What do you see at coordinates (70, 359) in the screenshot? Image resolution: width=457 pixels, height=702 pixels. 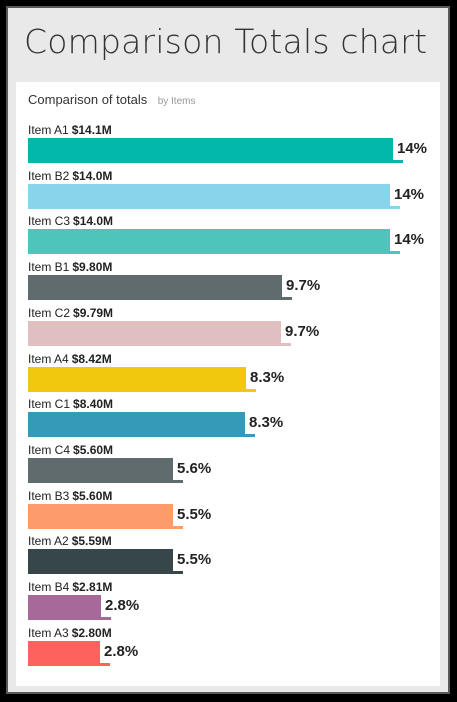 I see `bar-category-label: Item A4 $8.42M` at bounding box center [70, 359].